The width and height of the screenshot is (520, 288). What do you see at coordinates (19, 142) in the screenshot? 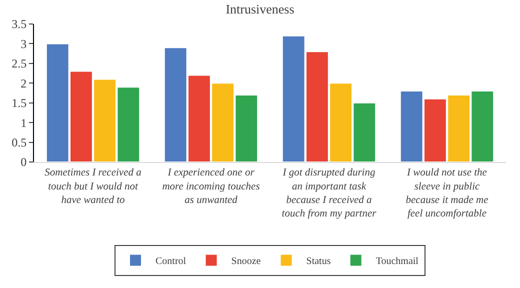
I see `y-tick-label: 0.5` at bounding box center [19, 142].